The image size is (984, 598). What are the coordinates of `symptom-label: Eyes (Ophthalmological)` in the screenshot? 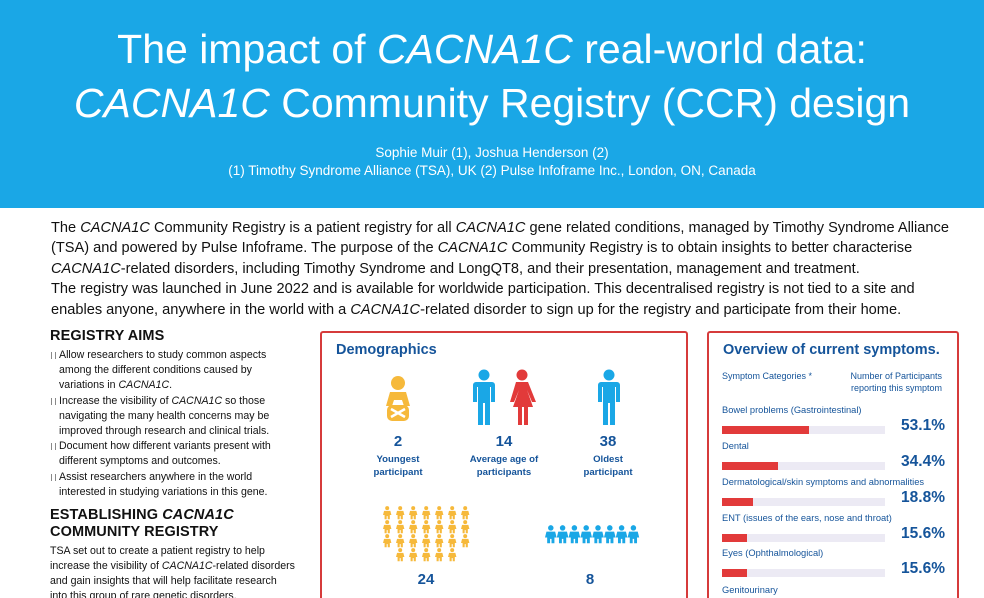 It's located at (773, 553).